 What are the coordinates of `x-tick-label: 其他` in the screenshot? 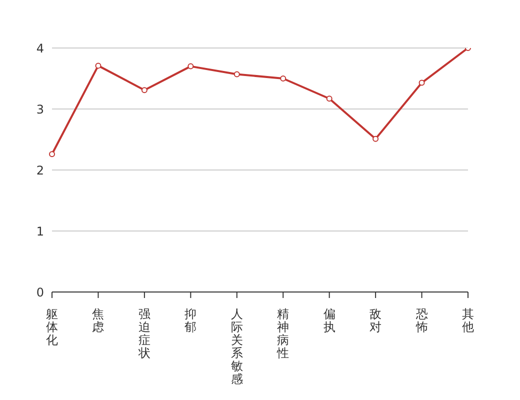 It's located at (468, 320).